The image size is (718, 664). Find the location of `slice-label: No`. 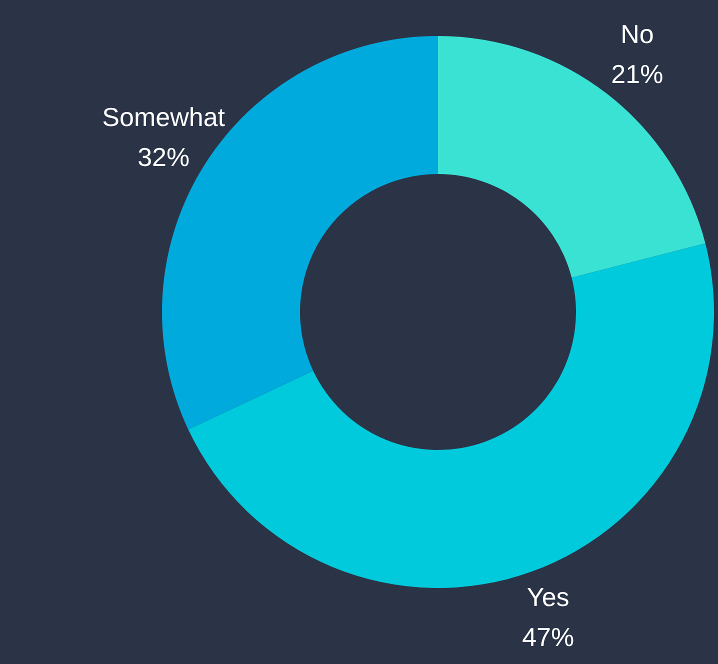

slice-label: No is located at coordinates (637, 34).